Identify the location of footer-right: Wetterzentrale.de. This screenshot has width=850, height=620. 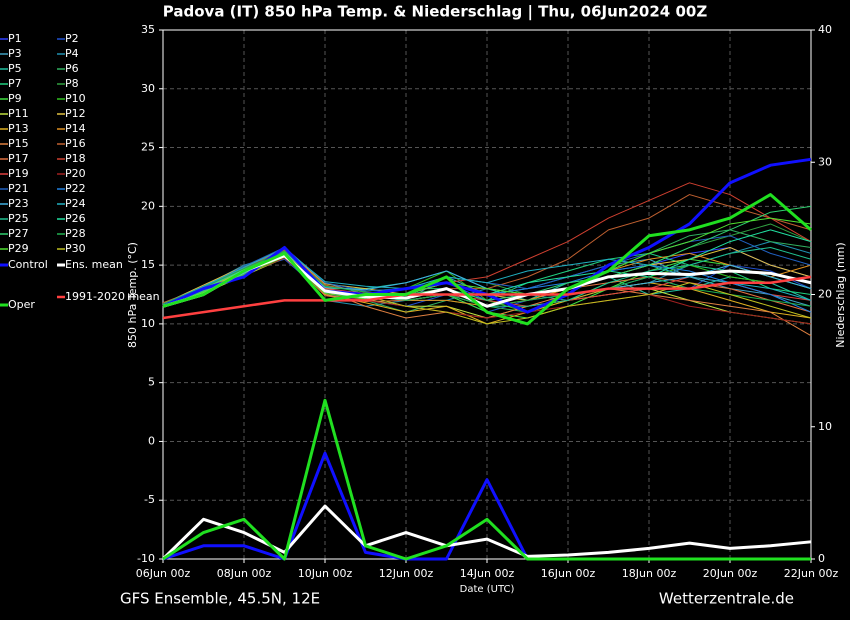
(726, 599).